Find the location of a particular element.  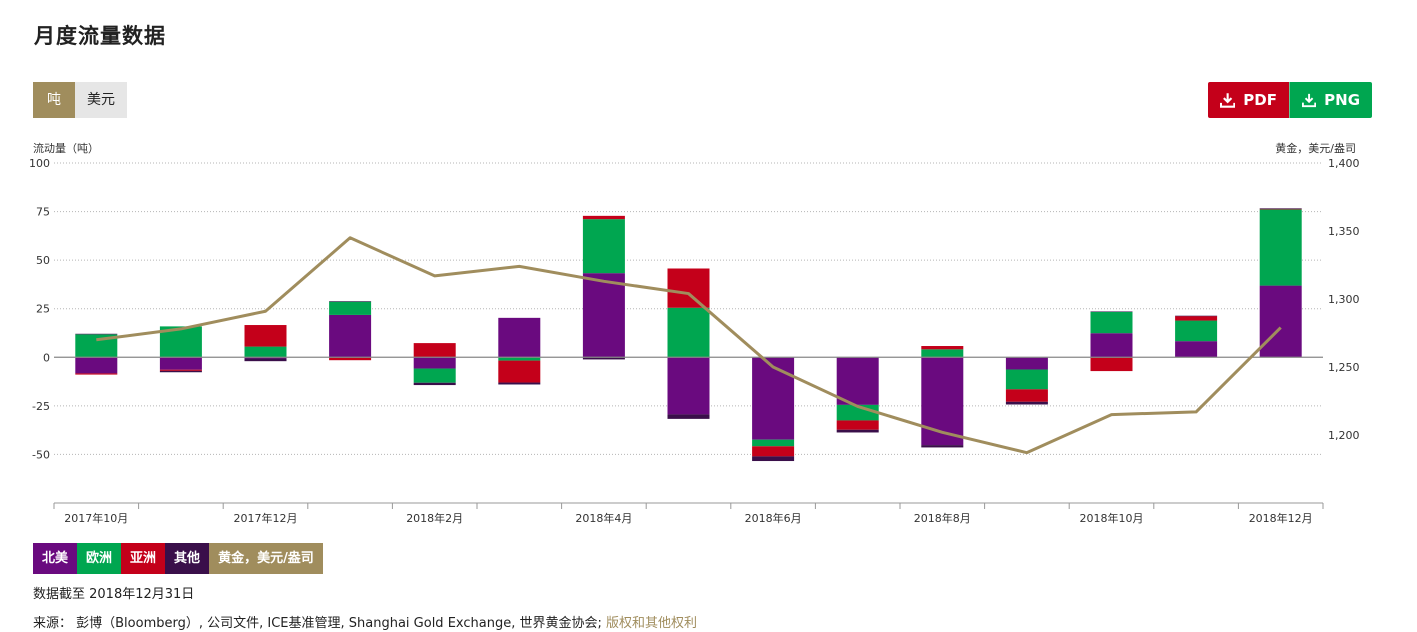

legend-item-asia: 亚洲 is located at coordinates (143, 558).